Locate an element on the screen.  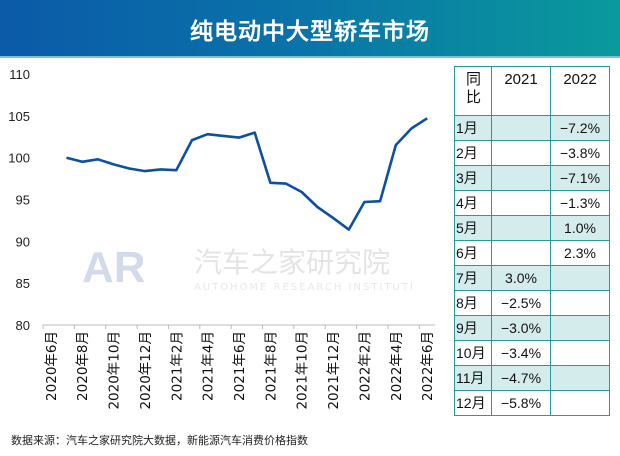
value-cell: 2.3% is located at coordinates (580, 253).